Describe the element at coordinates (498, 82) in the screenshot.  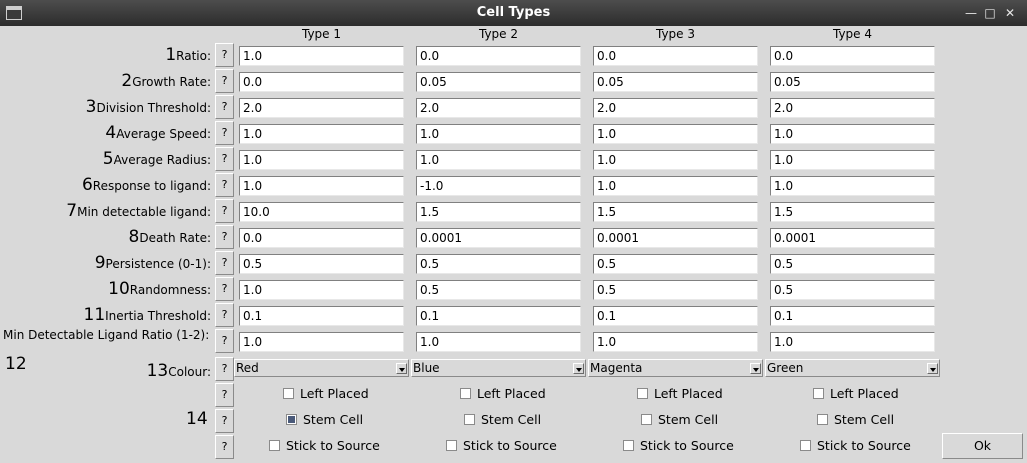
I see `value-field-type-2: 0.05` at that location.